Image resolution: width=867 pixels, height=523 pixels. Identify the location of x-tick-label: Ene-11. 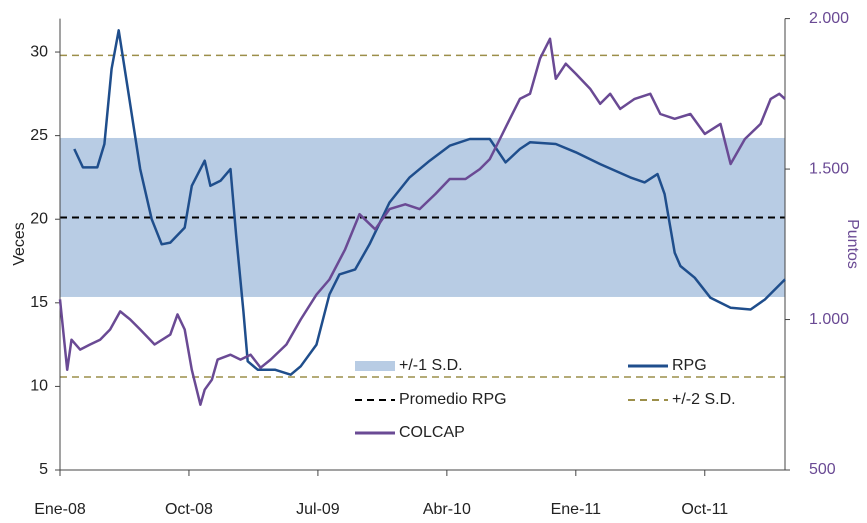
(576, 509).